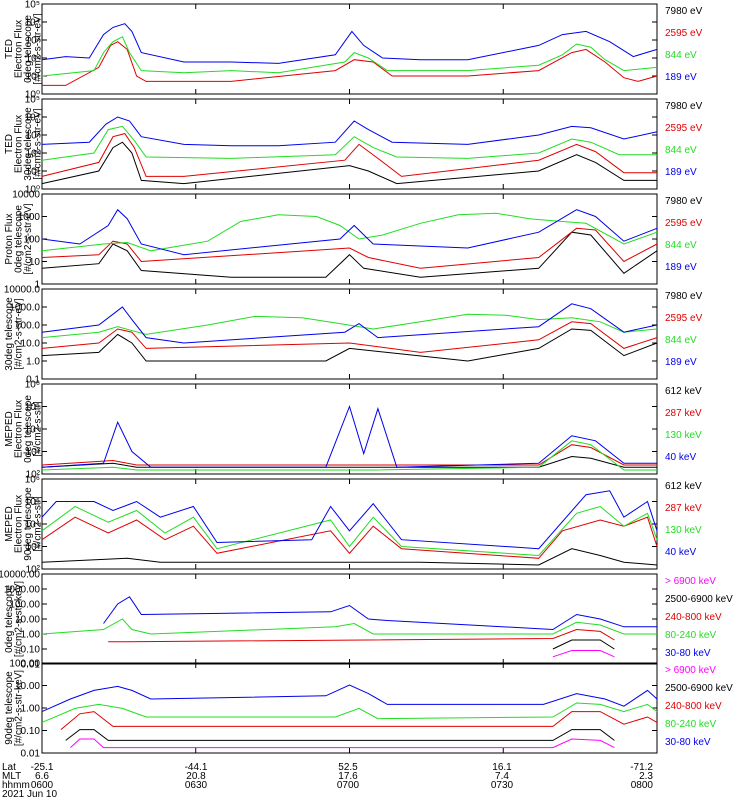 The image size is (750, 800). I want to click on y-tick-label: 10000.00, so click(20, 575).